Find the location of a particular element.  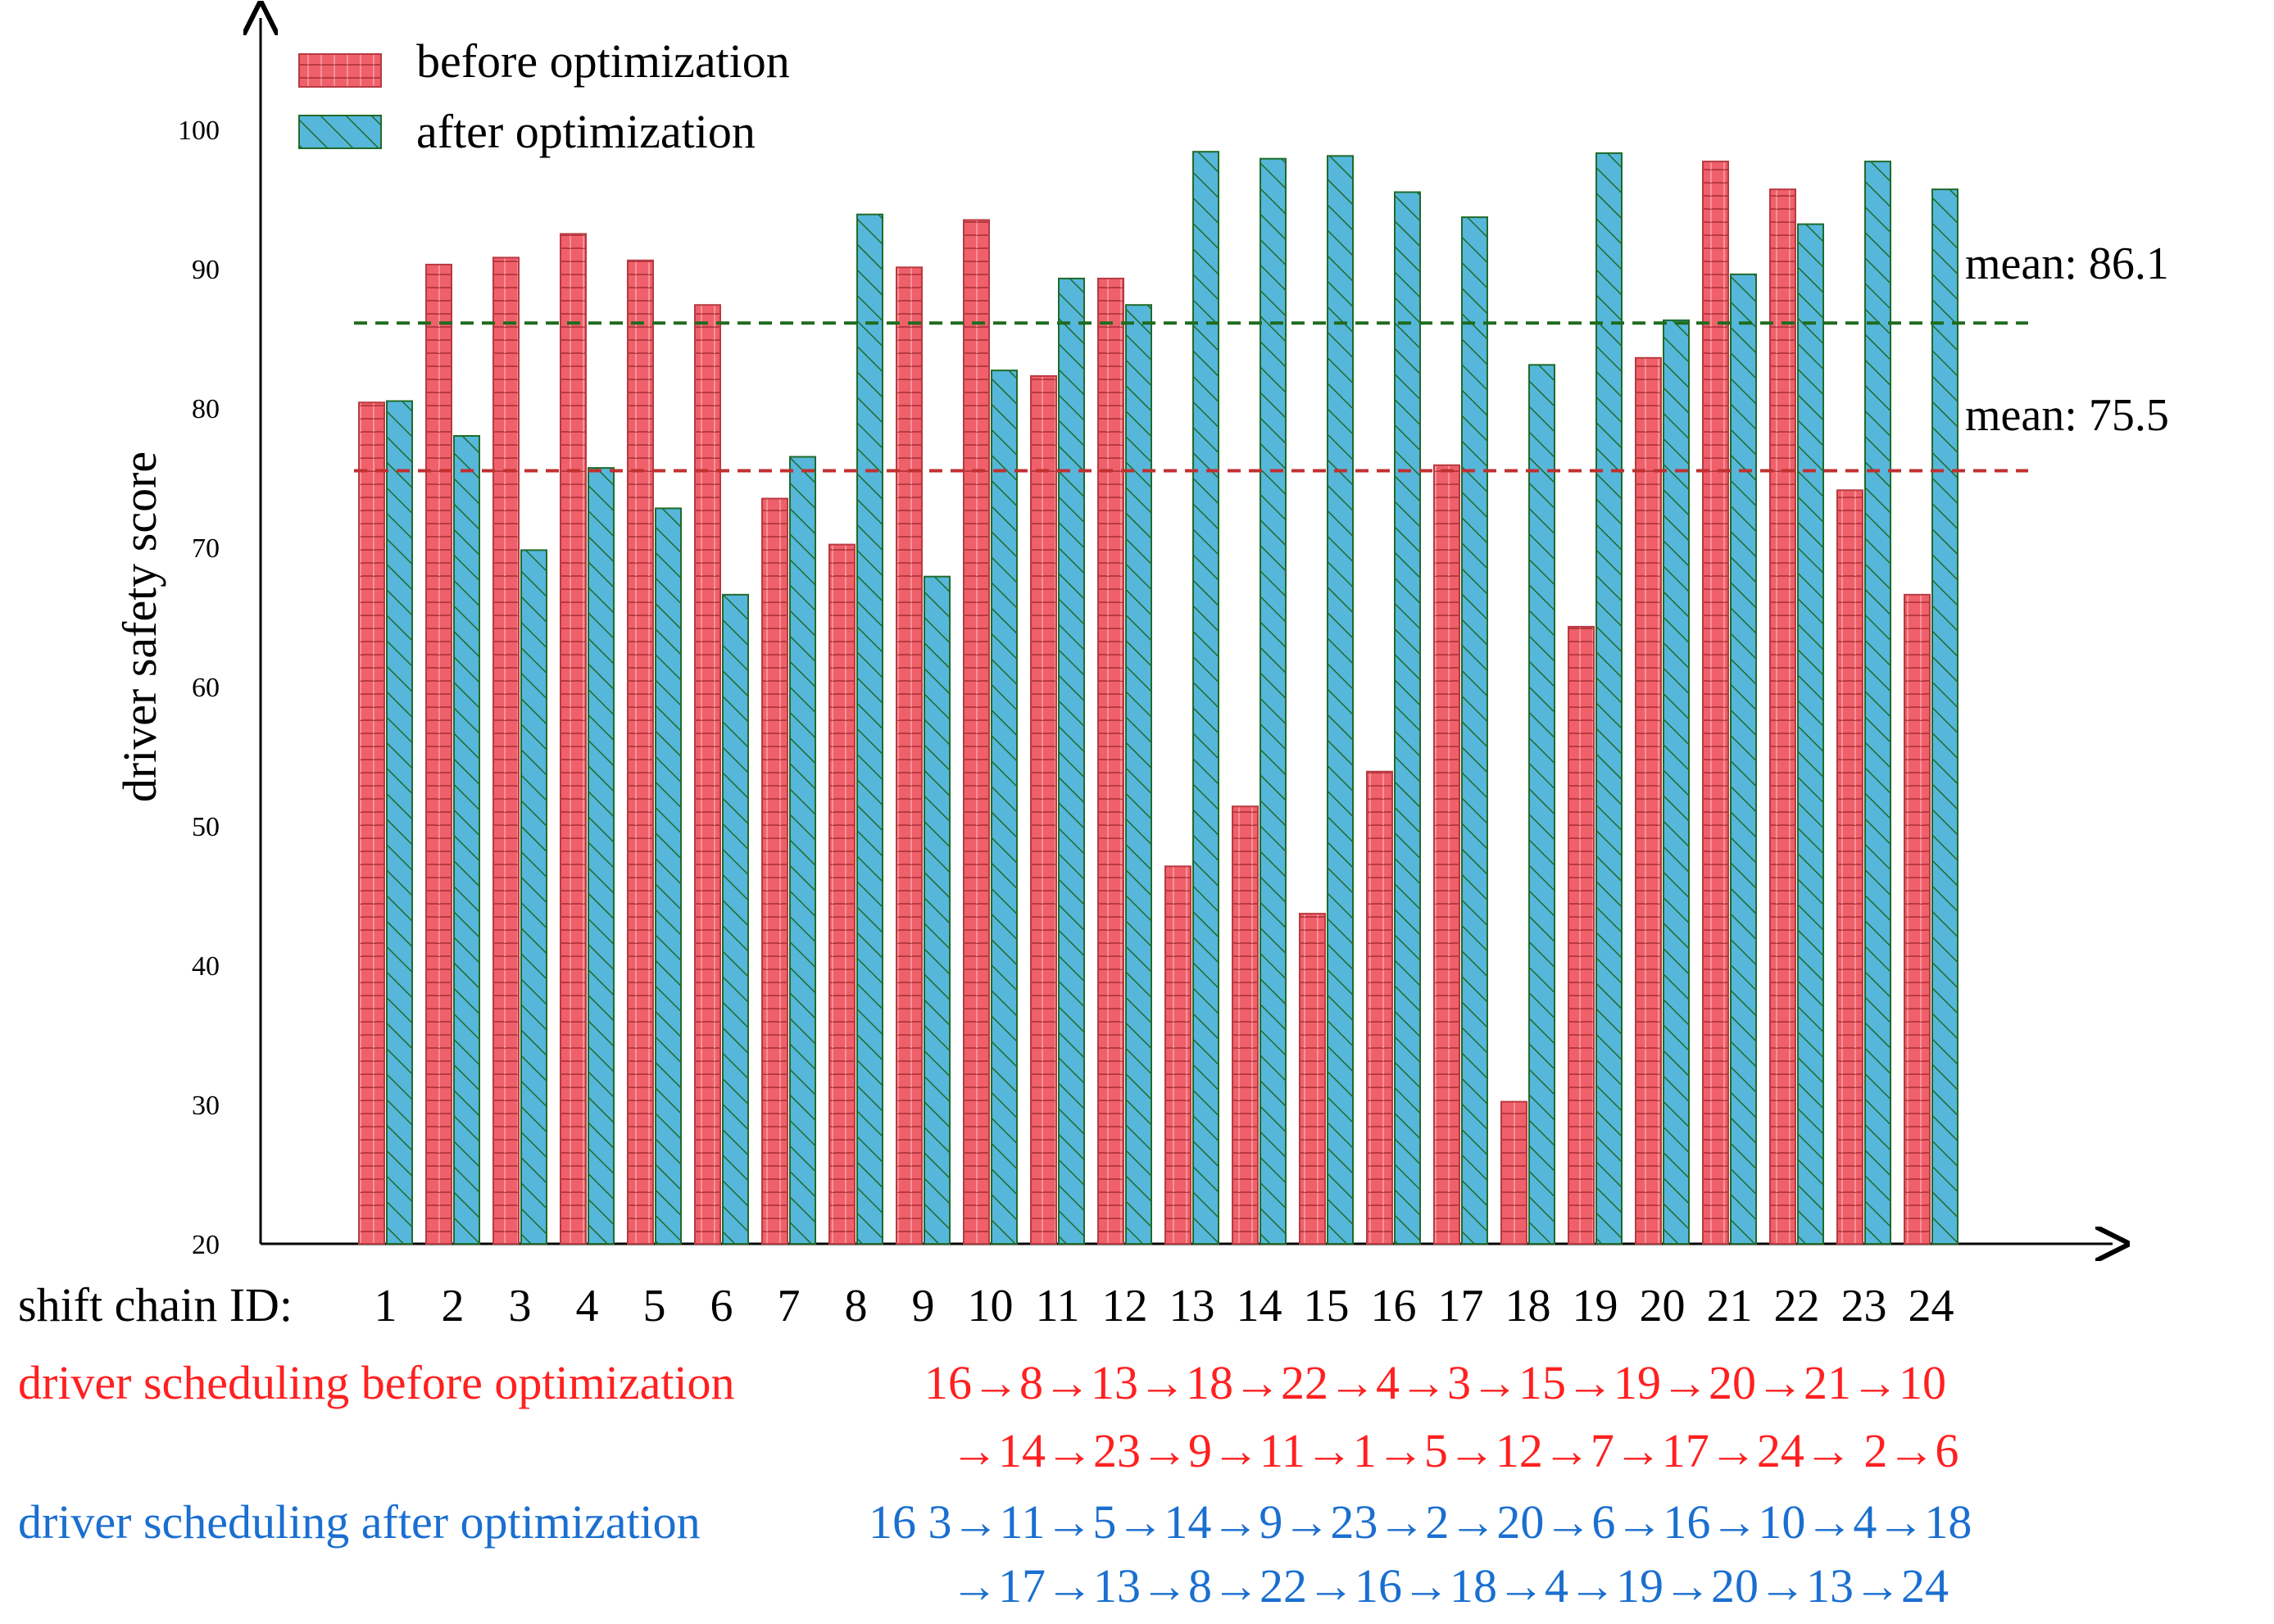

y-tick-label: 60 is located at coordinates (206, 688).